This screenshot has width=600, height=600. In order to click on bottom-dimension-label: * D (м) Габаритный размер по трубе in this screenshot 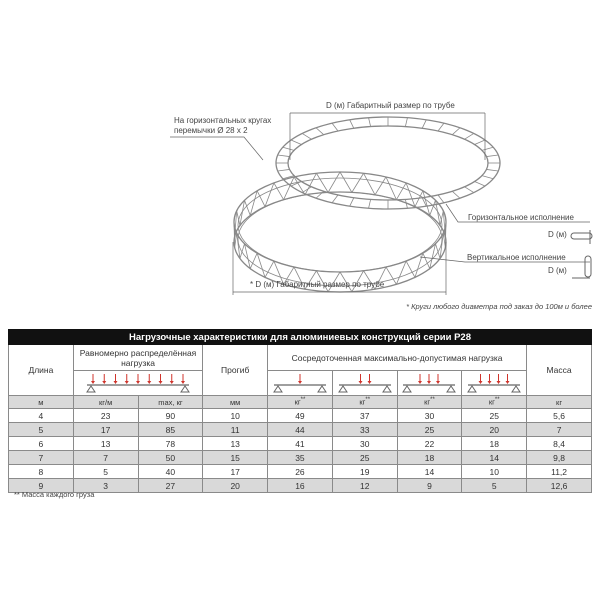, I will do `click(317, 284)`.